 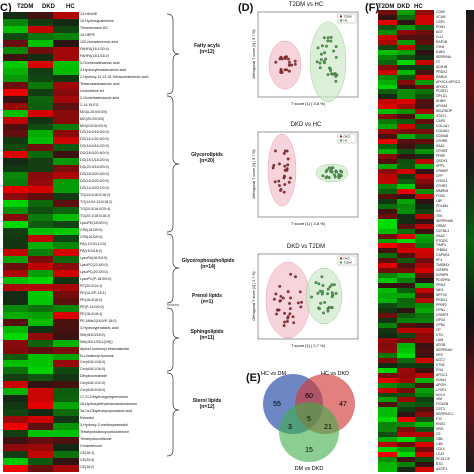 I want to click on row-label: SERPINC1, so click(x=444, y=414).